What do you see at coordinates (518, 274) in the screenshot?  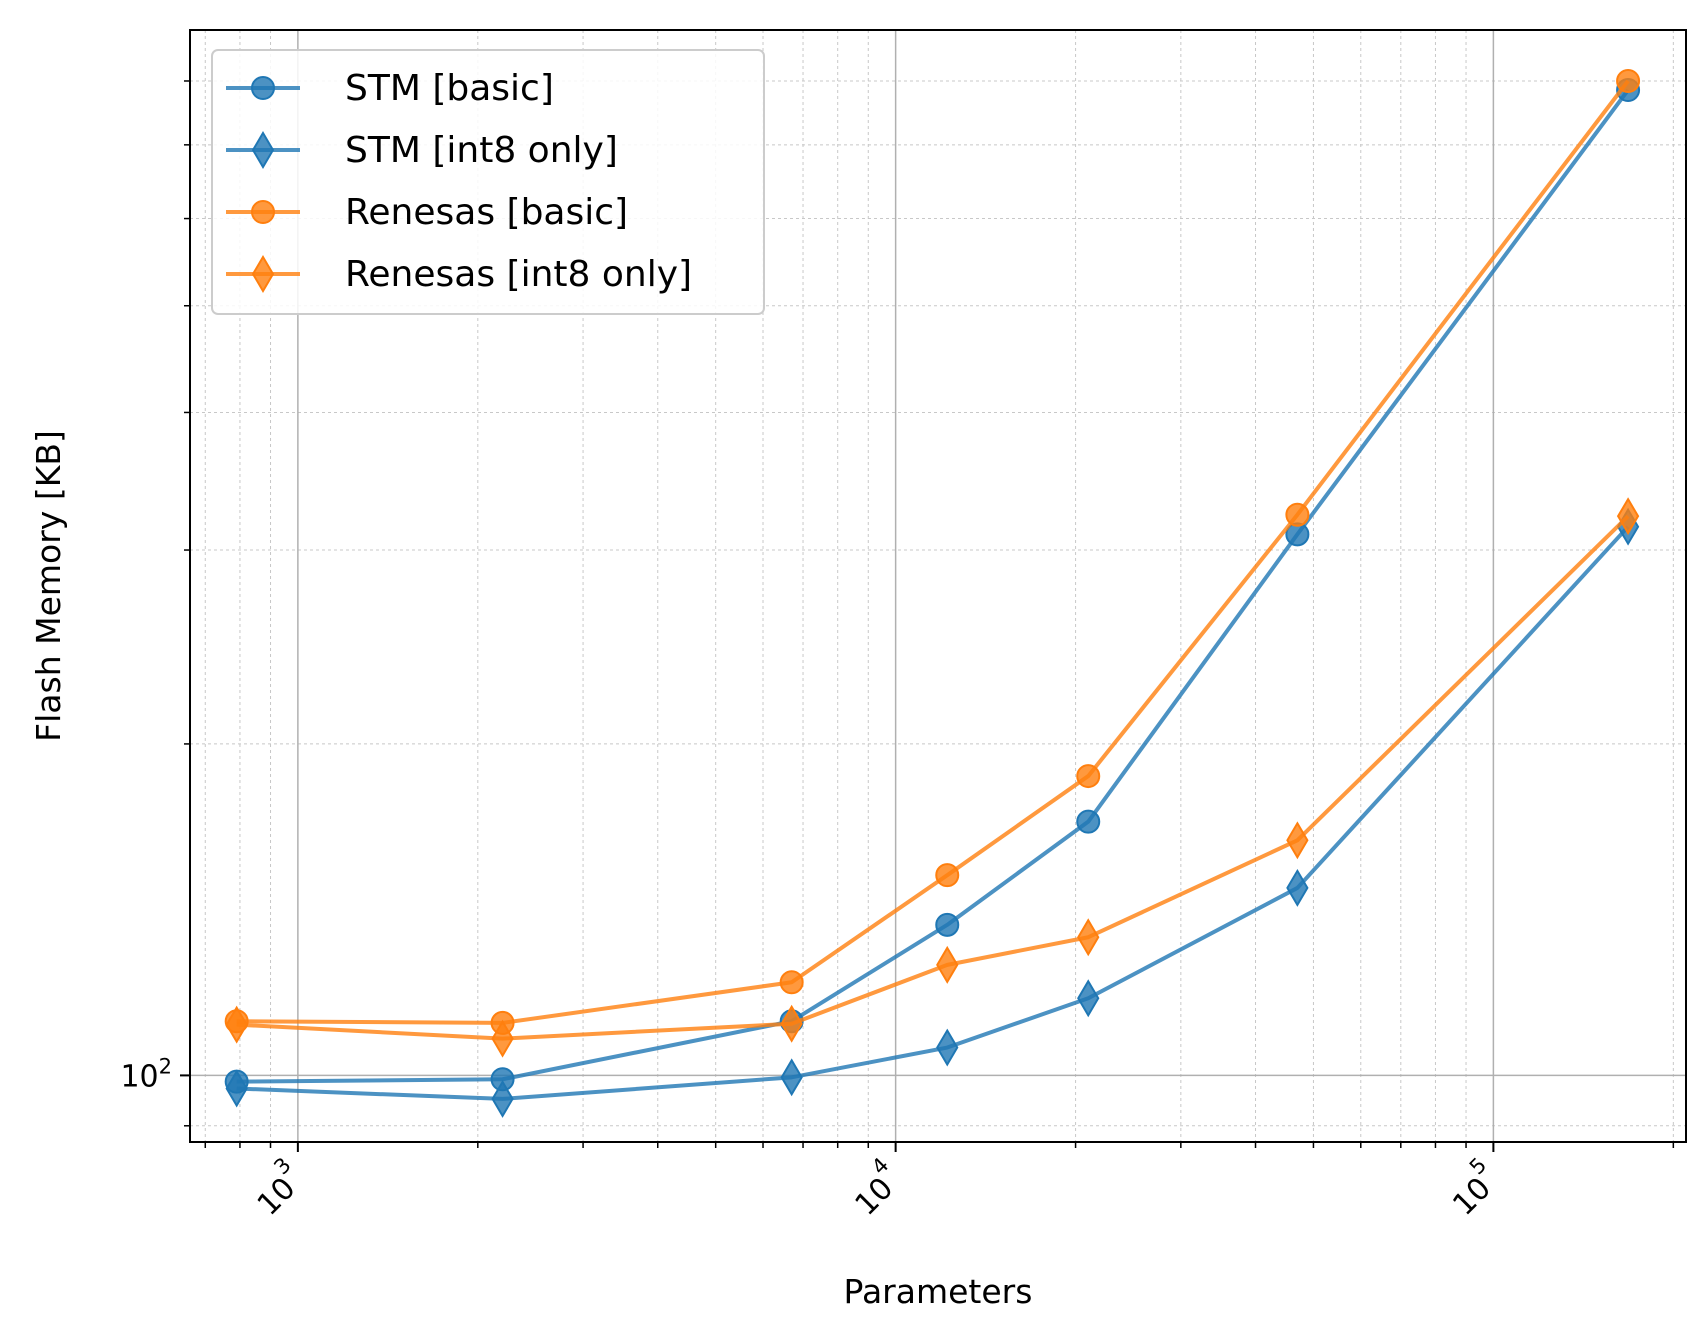 I see `legend-label: Renesas [int8 only]` at bounding box center [518, 274].